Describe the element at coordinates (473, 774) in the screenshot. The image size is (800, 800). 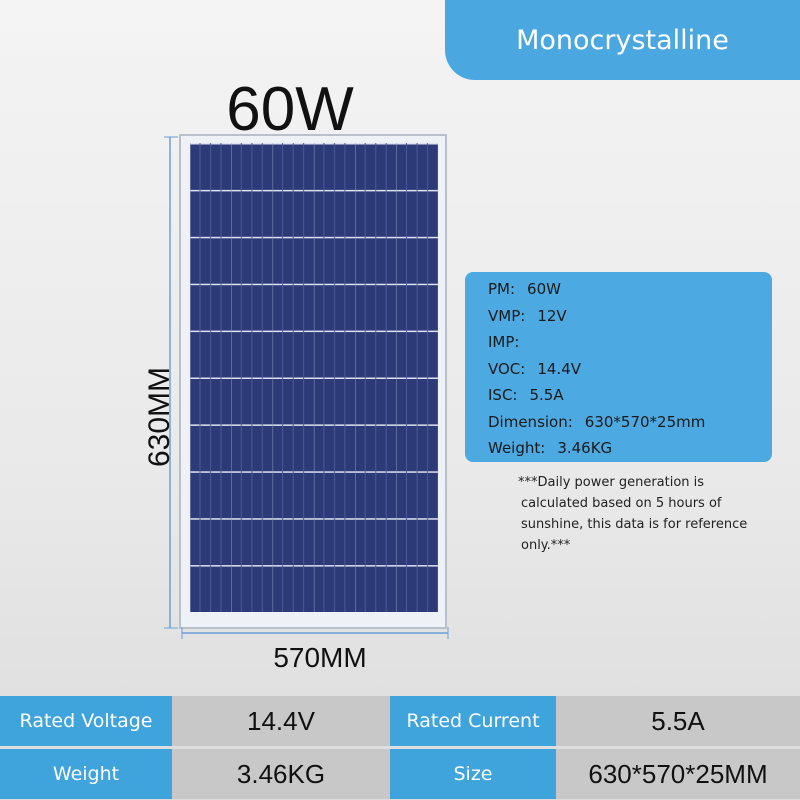
I see `cell-label: Size` at that location.